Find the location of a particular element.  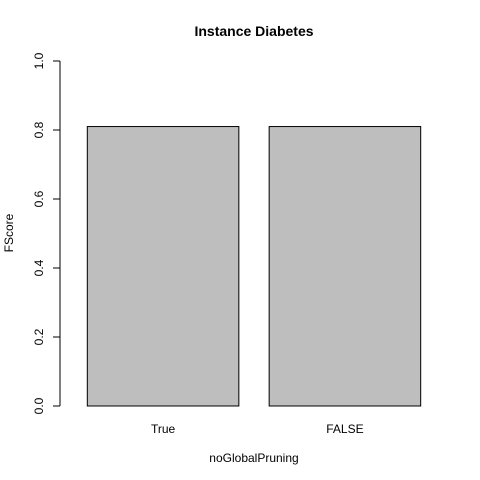

y-tick-label: 0.8 is located at coordinates (39, 129).